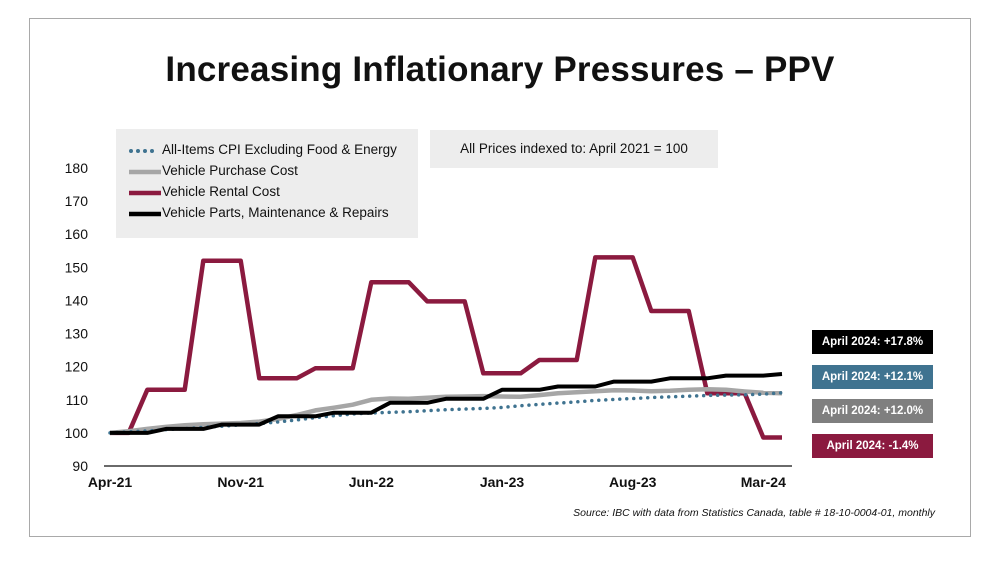 The width and height of the screenshot is (1000, 562). What do you see at coordinates (77, 168) in the screenshot?
I see `y-tick-label: 180` at bounding box center [77, 168].